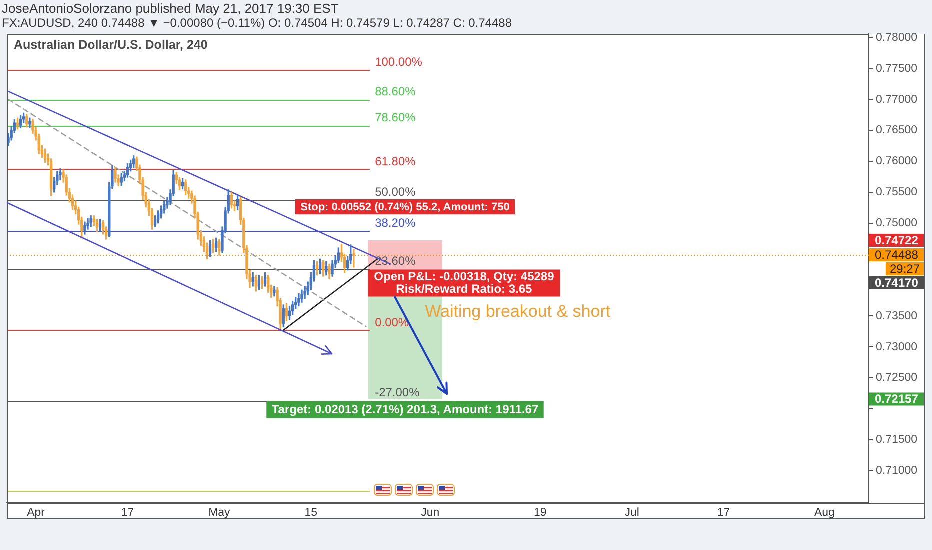  Describe the element at coordinates (897, 130) in the screenshot. I see `y-tick-label: 0.76500` at that location.